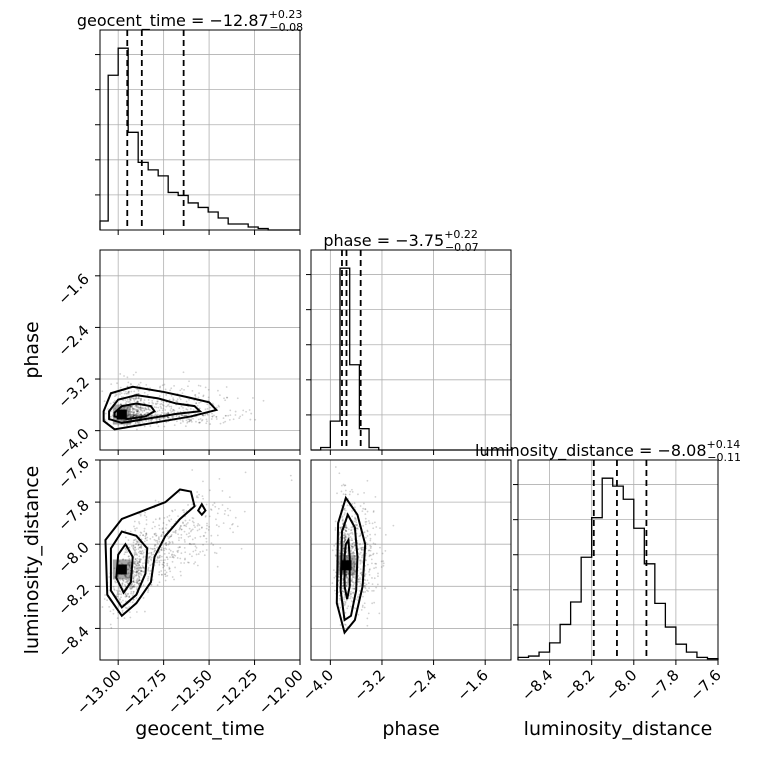  Describe the element at coordinates (200, 130) in the screenshot. I see `panel-frame-hist-geocent_time` at that location.